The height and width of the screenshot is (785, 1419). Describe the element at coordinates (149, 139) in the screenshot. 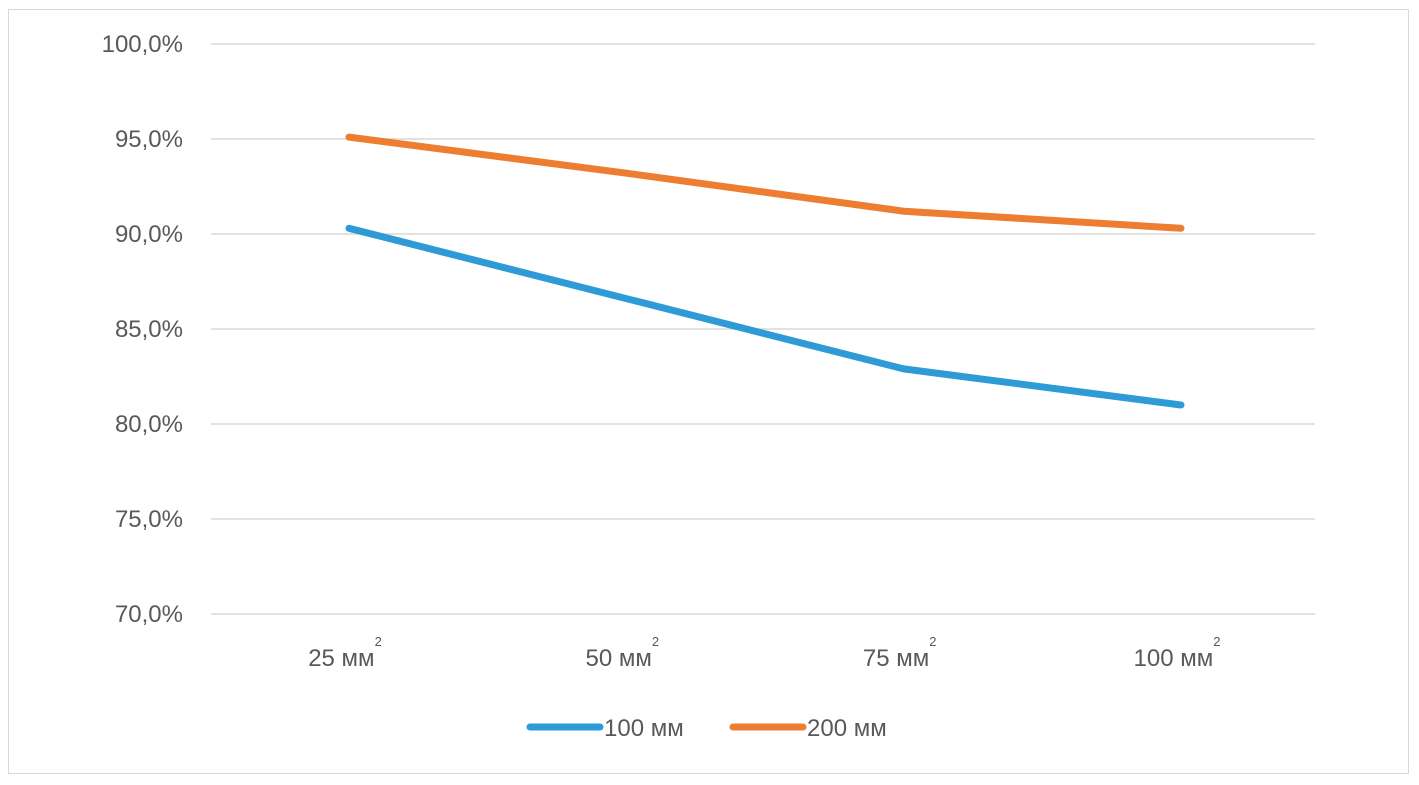

I see `y-tick-label: 95,0%` at that location.